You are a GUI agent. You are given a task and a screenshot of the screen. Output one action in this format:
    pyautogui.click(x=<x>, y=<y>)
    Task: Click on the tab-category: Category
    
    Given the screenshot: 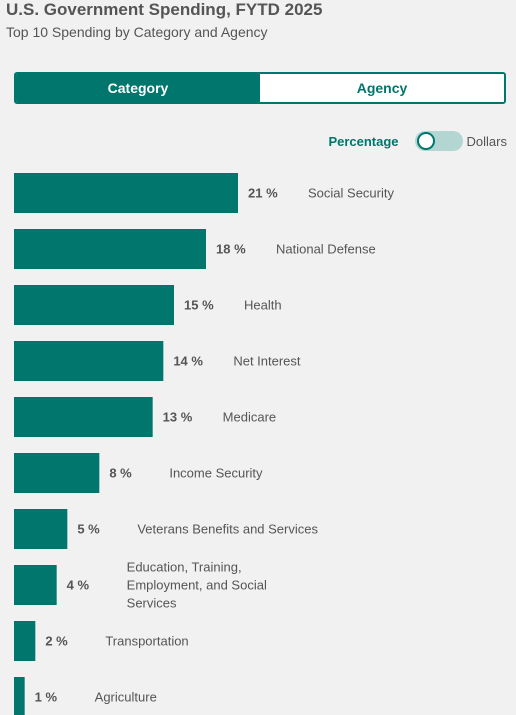 What is the action you would take?
    pyautogui.click(x=138, y=88)
    